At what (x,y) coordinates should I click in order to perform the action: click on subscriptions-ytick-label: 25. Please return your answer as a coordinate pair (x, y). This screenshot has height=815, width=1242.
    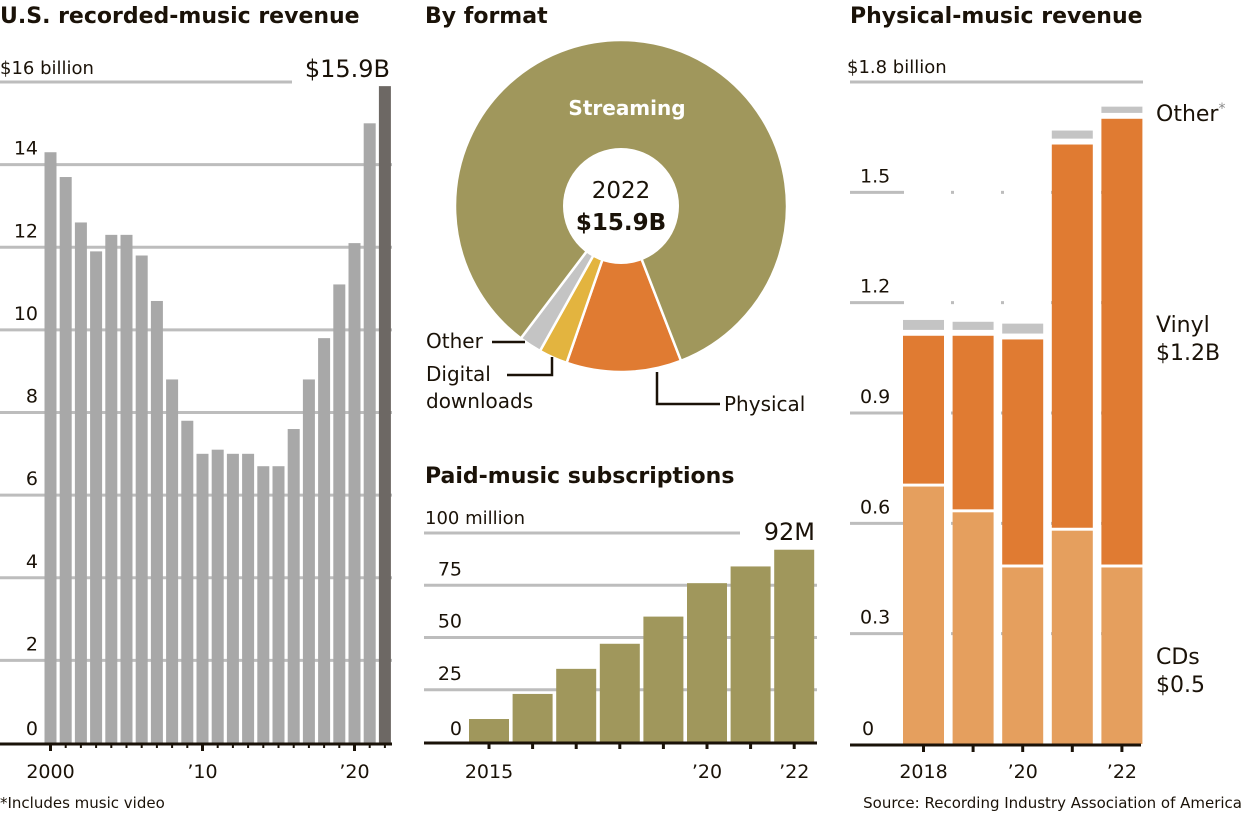
    Looking at the image, I should click on (450, 674).